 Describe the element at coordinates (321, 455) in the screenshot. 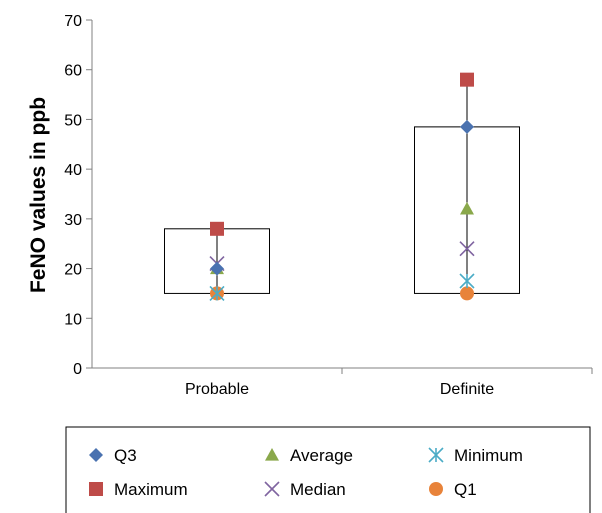

I see `legend-label: Average` at that location.